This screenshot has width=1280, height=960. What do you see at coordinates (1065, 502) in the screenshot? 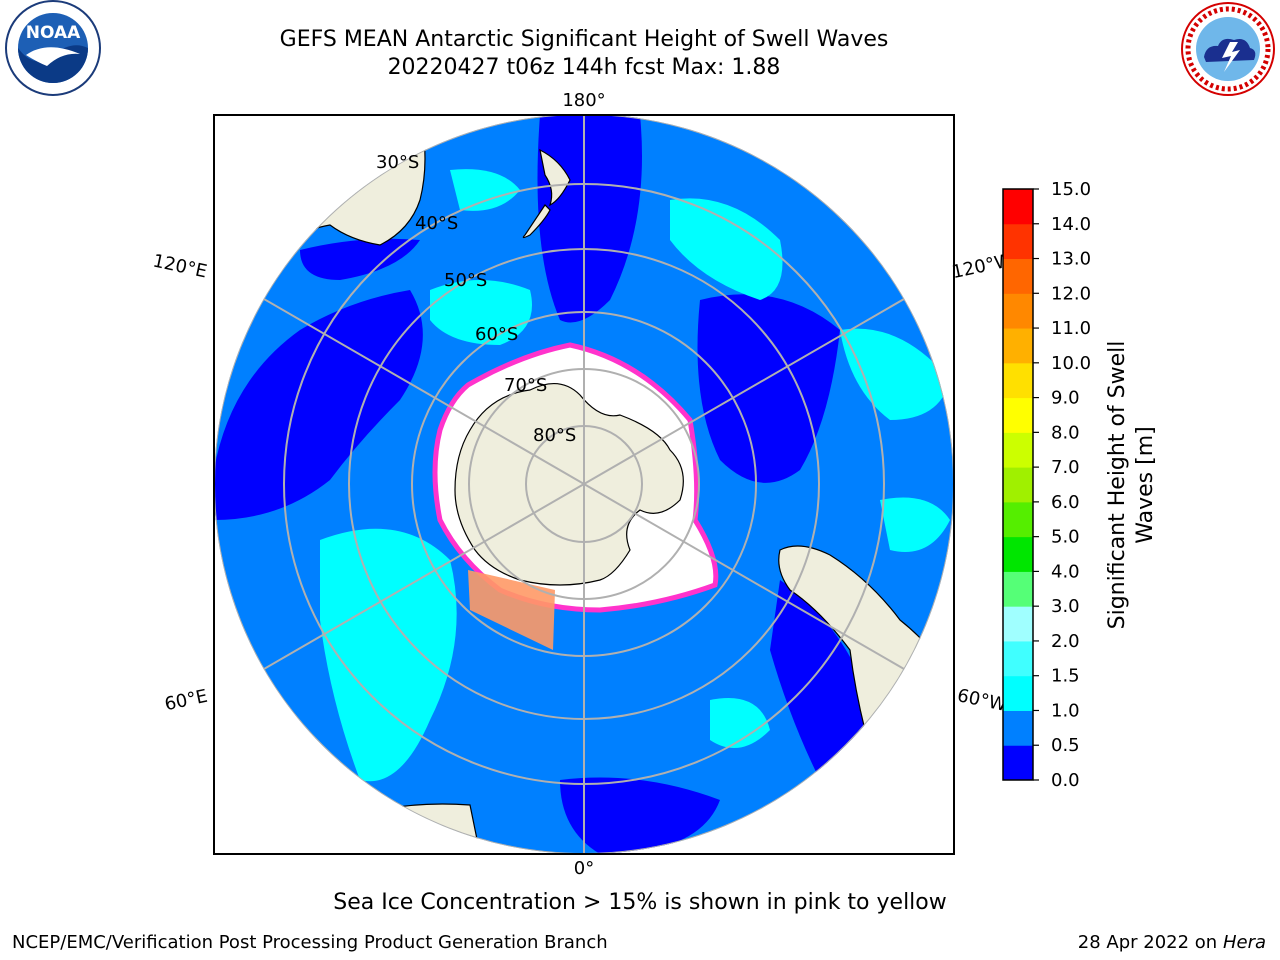
I see `colorbar-tick-label: 6.0` at bounding box center [1065, 502].